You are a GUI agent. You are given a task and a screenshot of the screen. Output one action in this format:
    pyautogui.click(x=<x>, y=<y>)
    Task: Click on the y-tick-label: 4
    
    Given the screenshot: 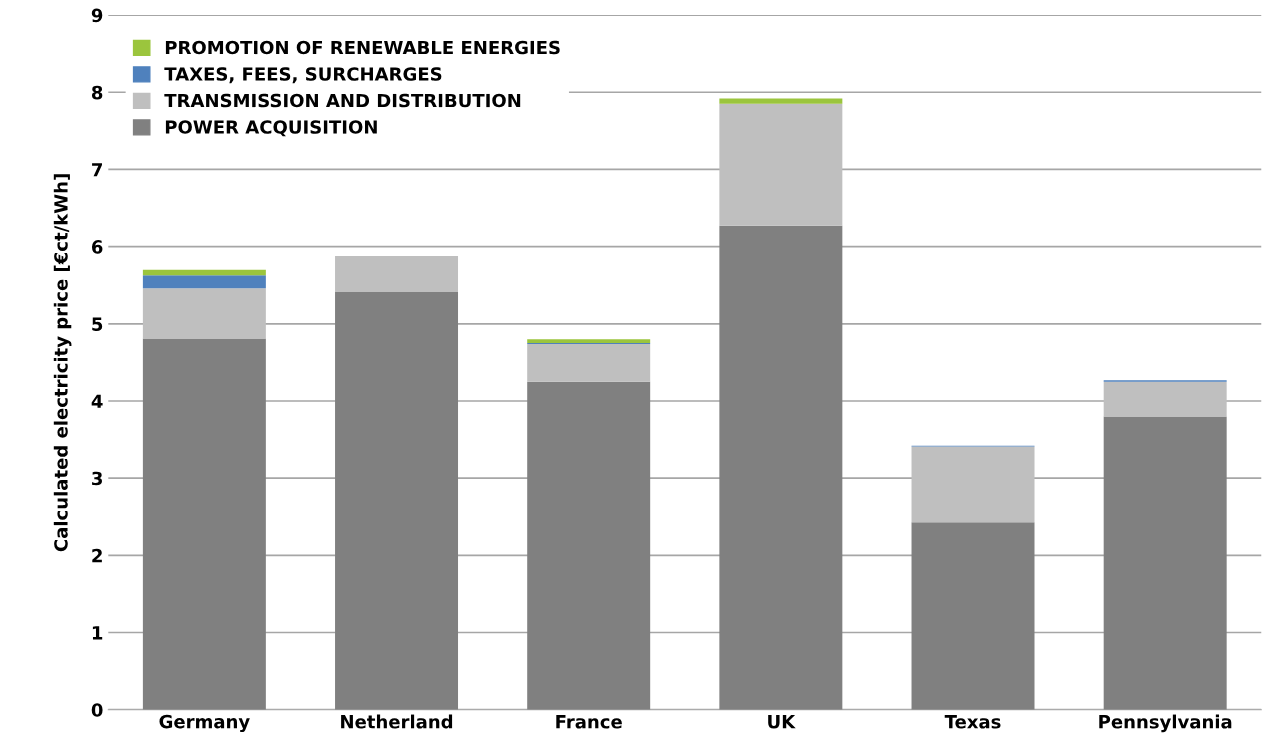 What is the action you would take?
    pyautogui.click(x=97, y=401)
    